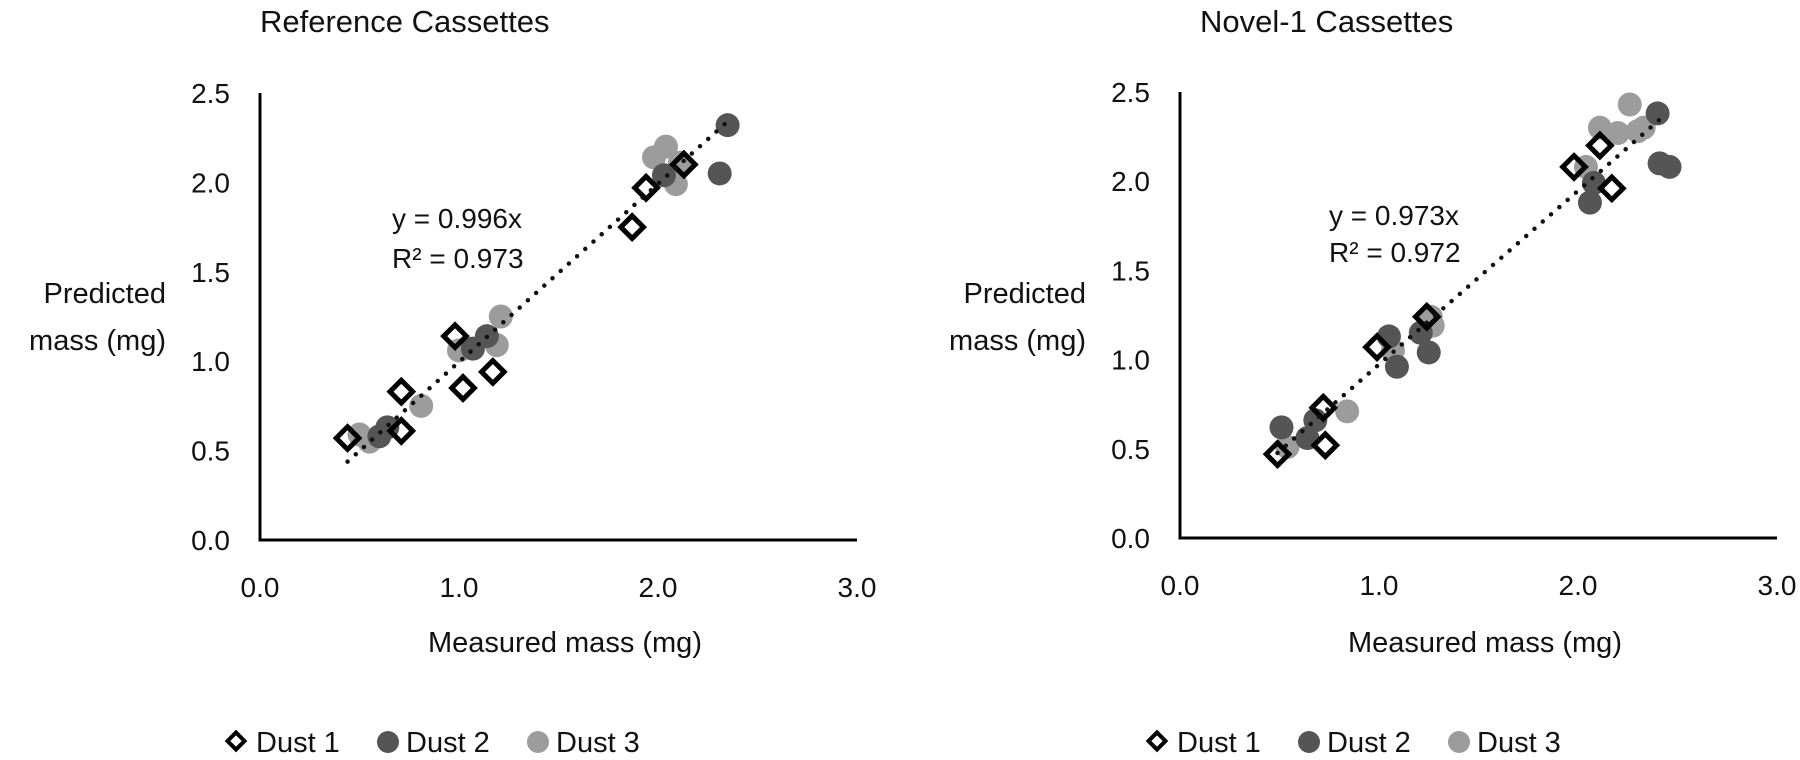 Image resolution: width=1800 pixels, height=760 pixels. Describe the element at coordinates (1395, 252) in the screenshot. I see `r-squared-label: R² = 0.972` at that location.